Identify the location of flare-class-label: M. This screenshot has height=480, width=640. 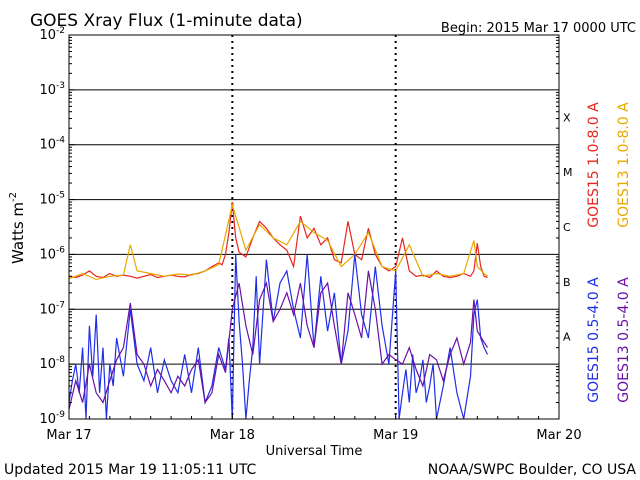
(568, 172).